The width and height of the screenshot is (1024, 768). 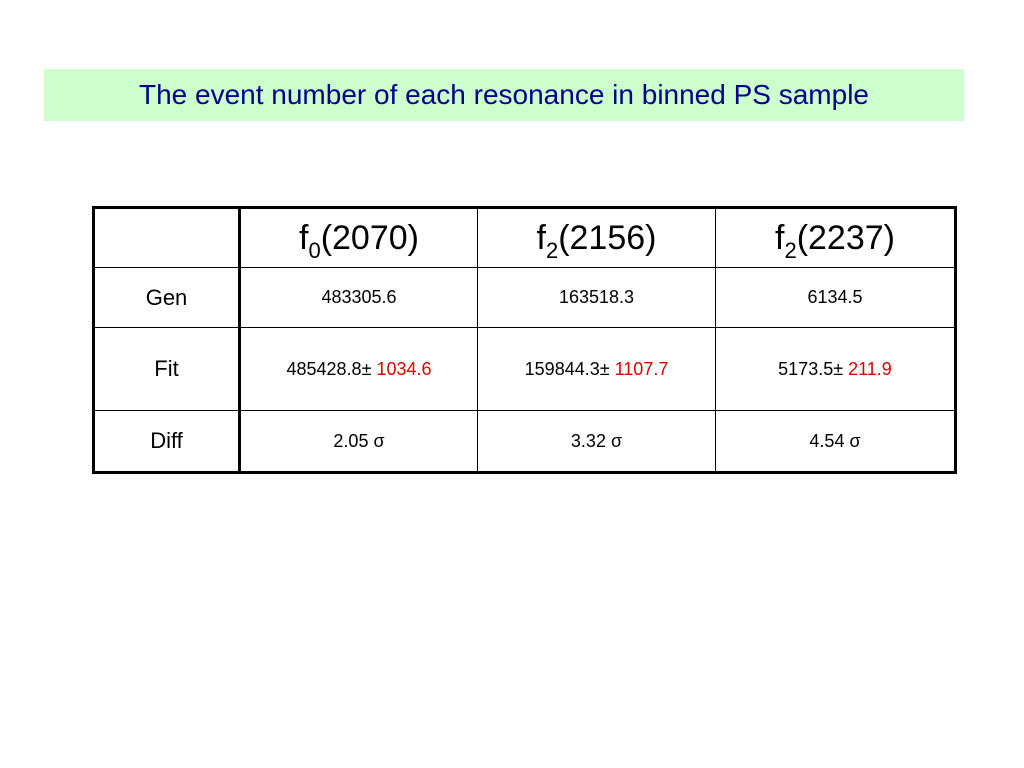 I want to click on col-header-f2-2156: f2(2156), so click(x=596, y=237).